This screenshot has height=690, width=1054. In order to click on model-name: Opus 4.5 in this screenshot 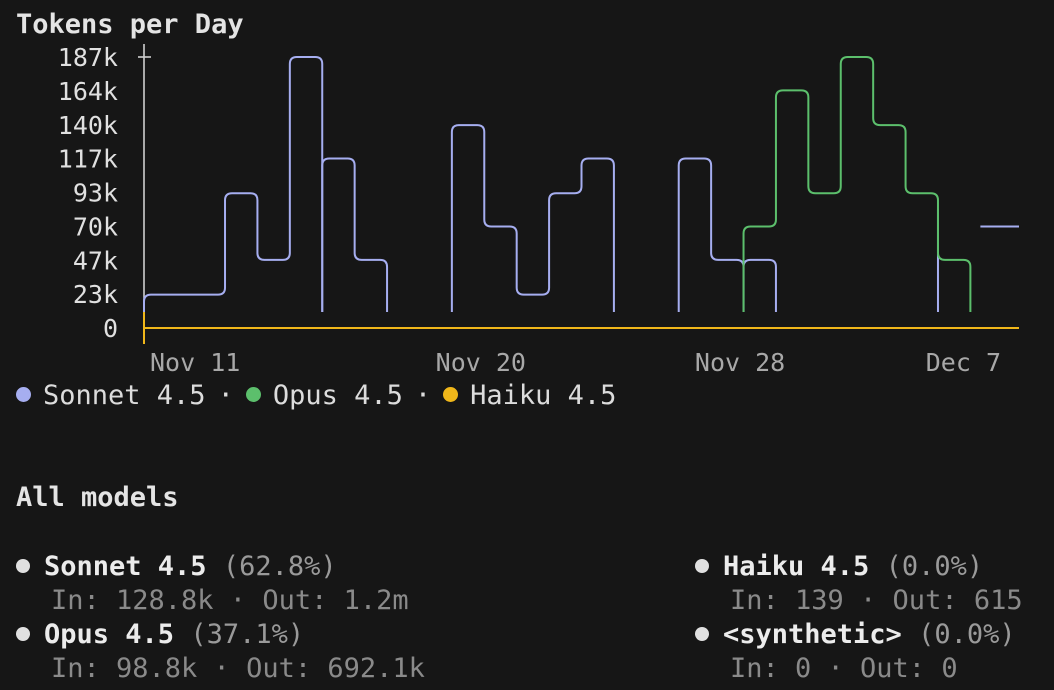, I will do `click(109, 634)`.